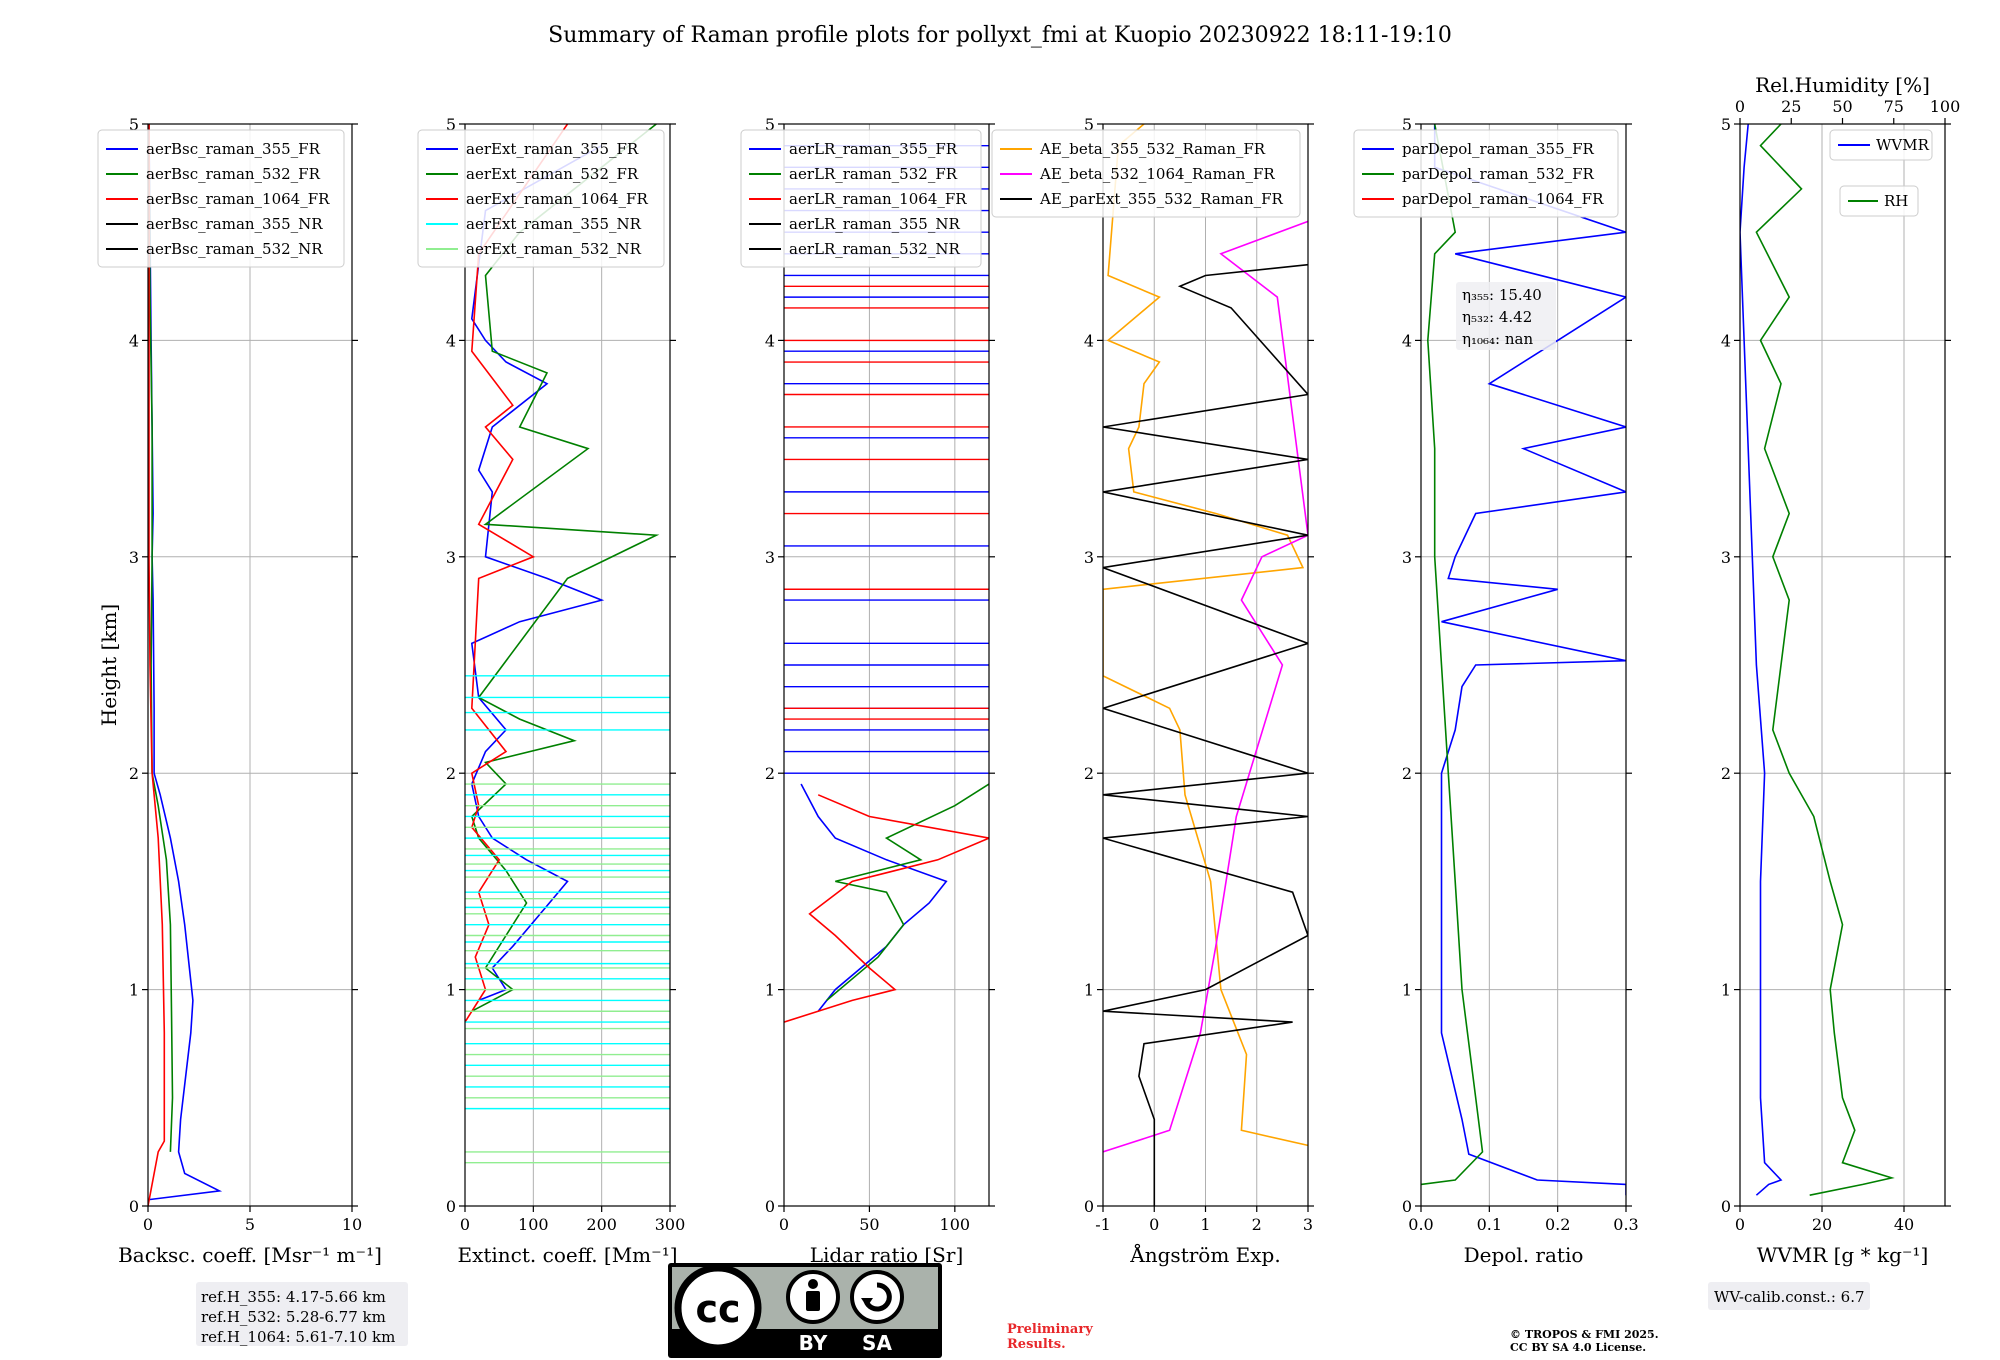 Image resolution: width=2000 pixels, height=1360 pixels. What do you see at coordinates (878, 199) in the screenshot?
I see `legend-entry: aerLR_raman_1064_FR` at bounding box center [878, 199].